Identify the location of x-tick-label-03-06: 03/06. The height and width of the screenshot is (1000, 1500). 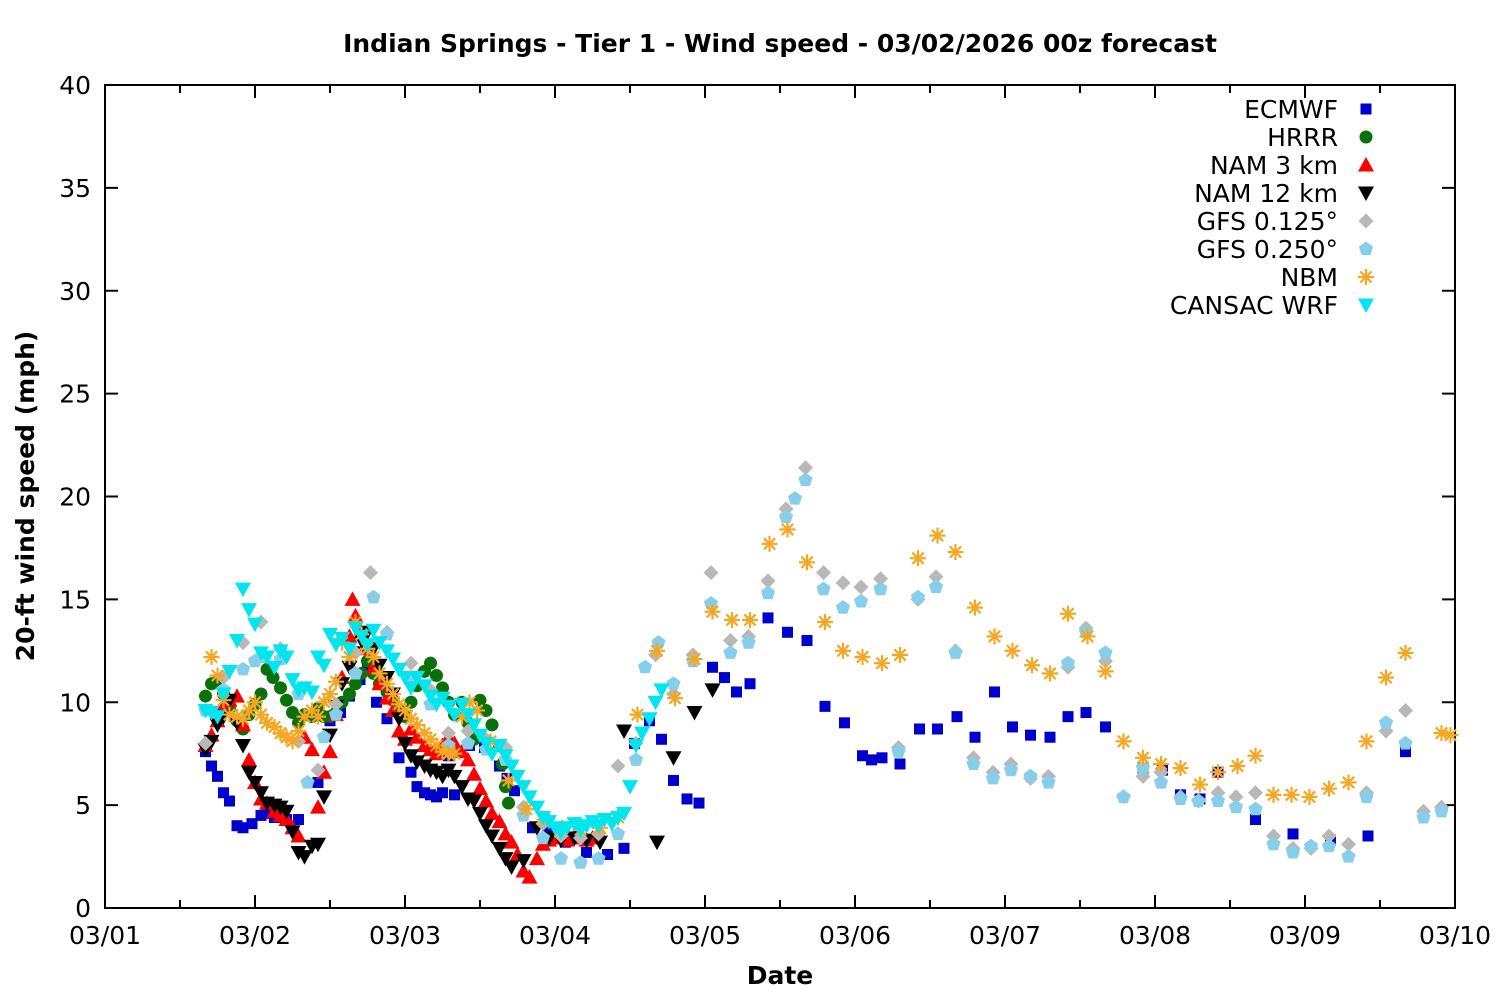
(855, 935).